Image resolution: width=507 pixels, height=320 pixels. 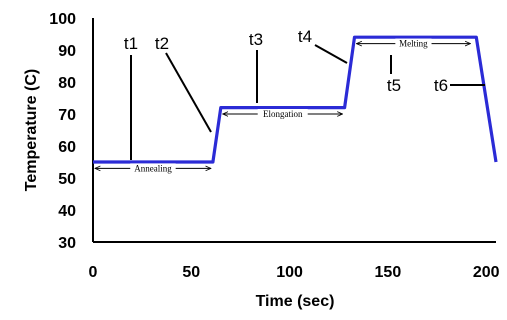 I want to click on x-axis-title: Time (sec), so click(x=295, y=301).